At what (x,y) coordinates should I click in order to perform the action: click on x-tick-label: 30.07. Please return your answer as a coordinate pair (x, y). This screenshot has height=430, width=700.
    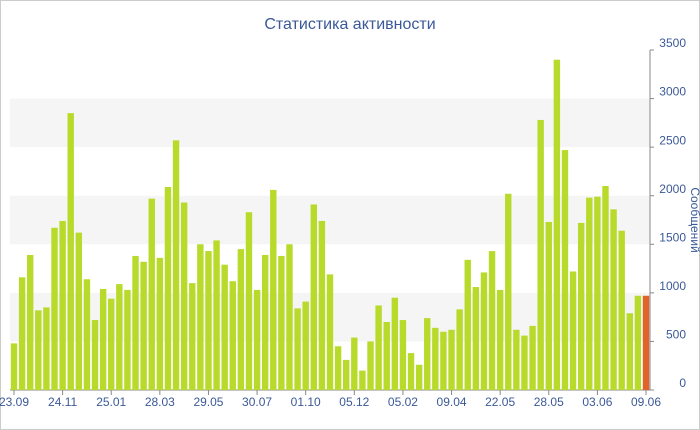
    Looking at the image, I should click on (257, 402).